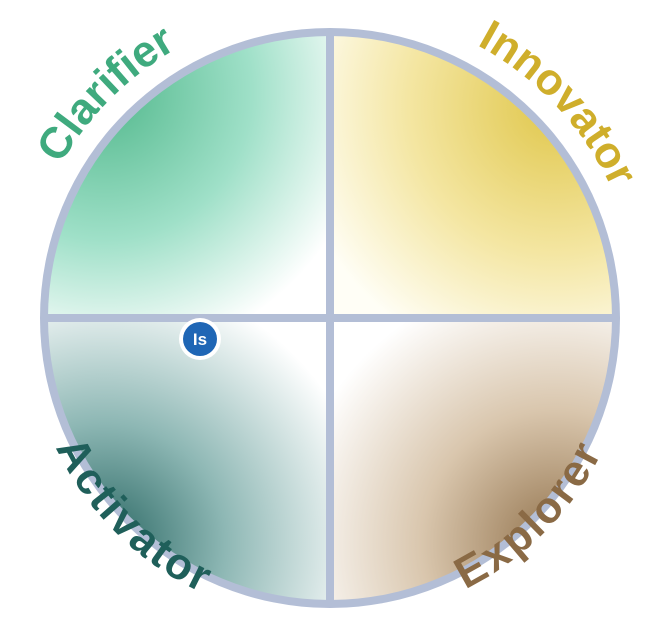  I want to click on marker-label: Is, so click(200, 339).